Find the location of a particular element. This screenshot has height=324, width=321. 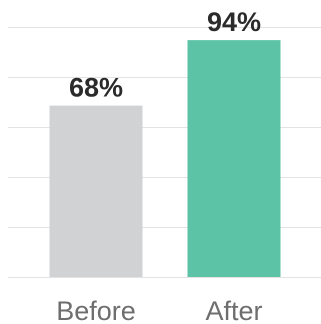

value-label-before: 68% is located at coordinates (96, 88).